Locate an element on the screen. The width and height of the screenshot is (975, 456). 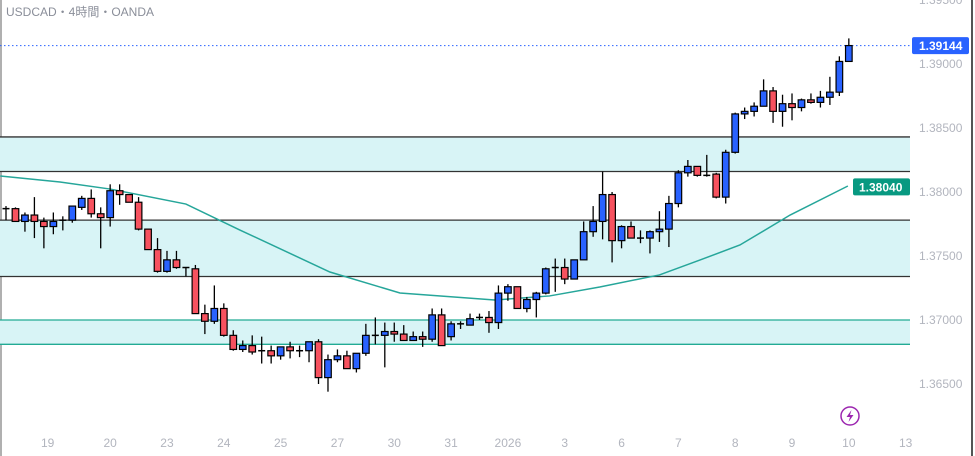
time-tick-label: 24 is located at coordinates (224, 443).